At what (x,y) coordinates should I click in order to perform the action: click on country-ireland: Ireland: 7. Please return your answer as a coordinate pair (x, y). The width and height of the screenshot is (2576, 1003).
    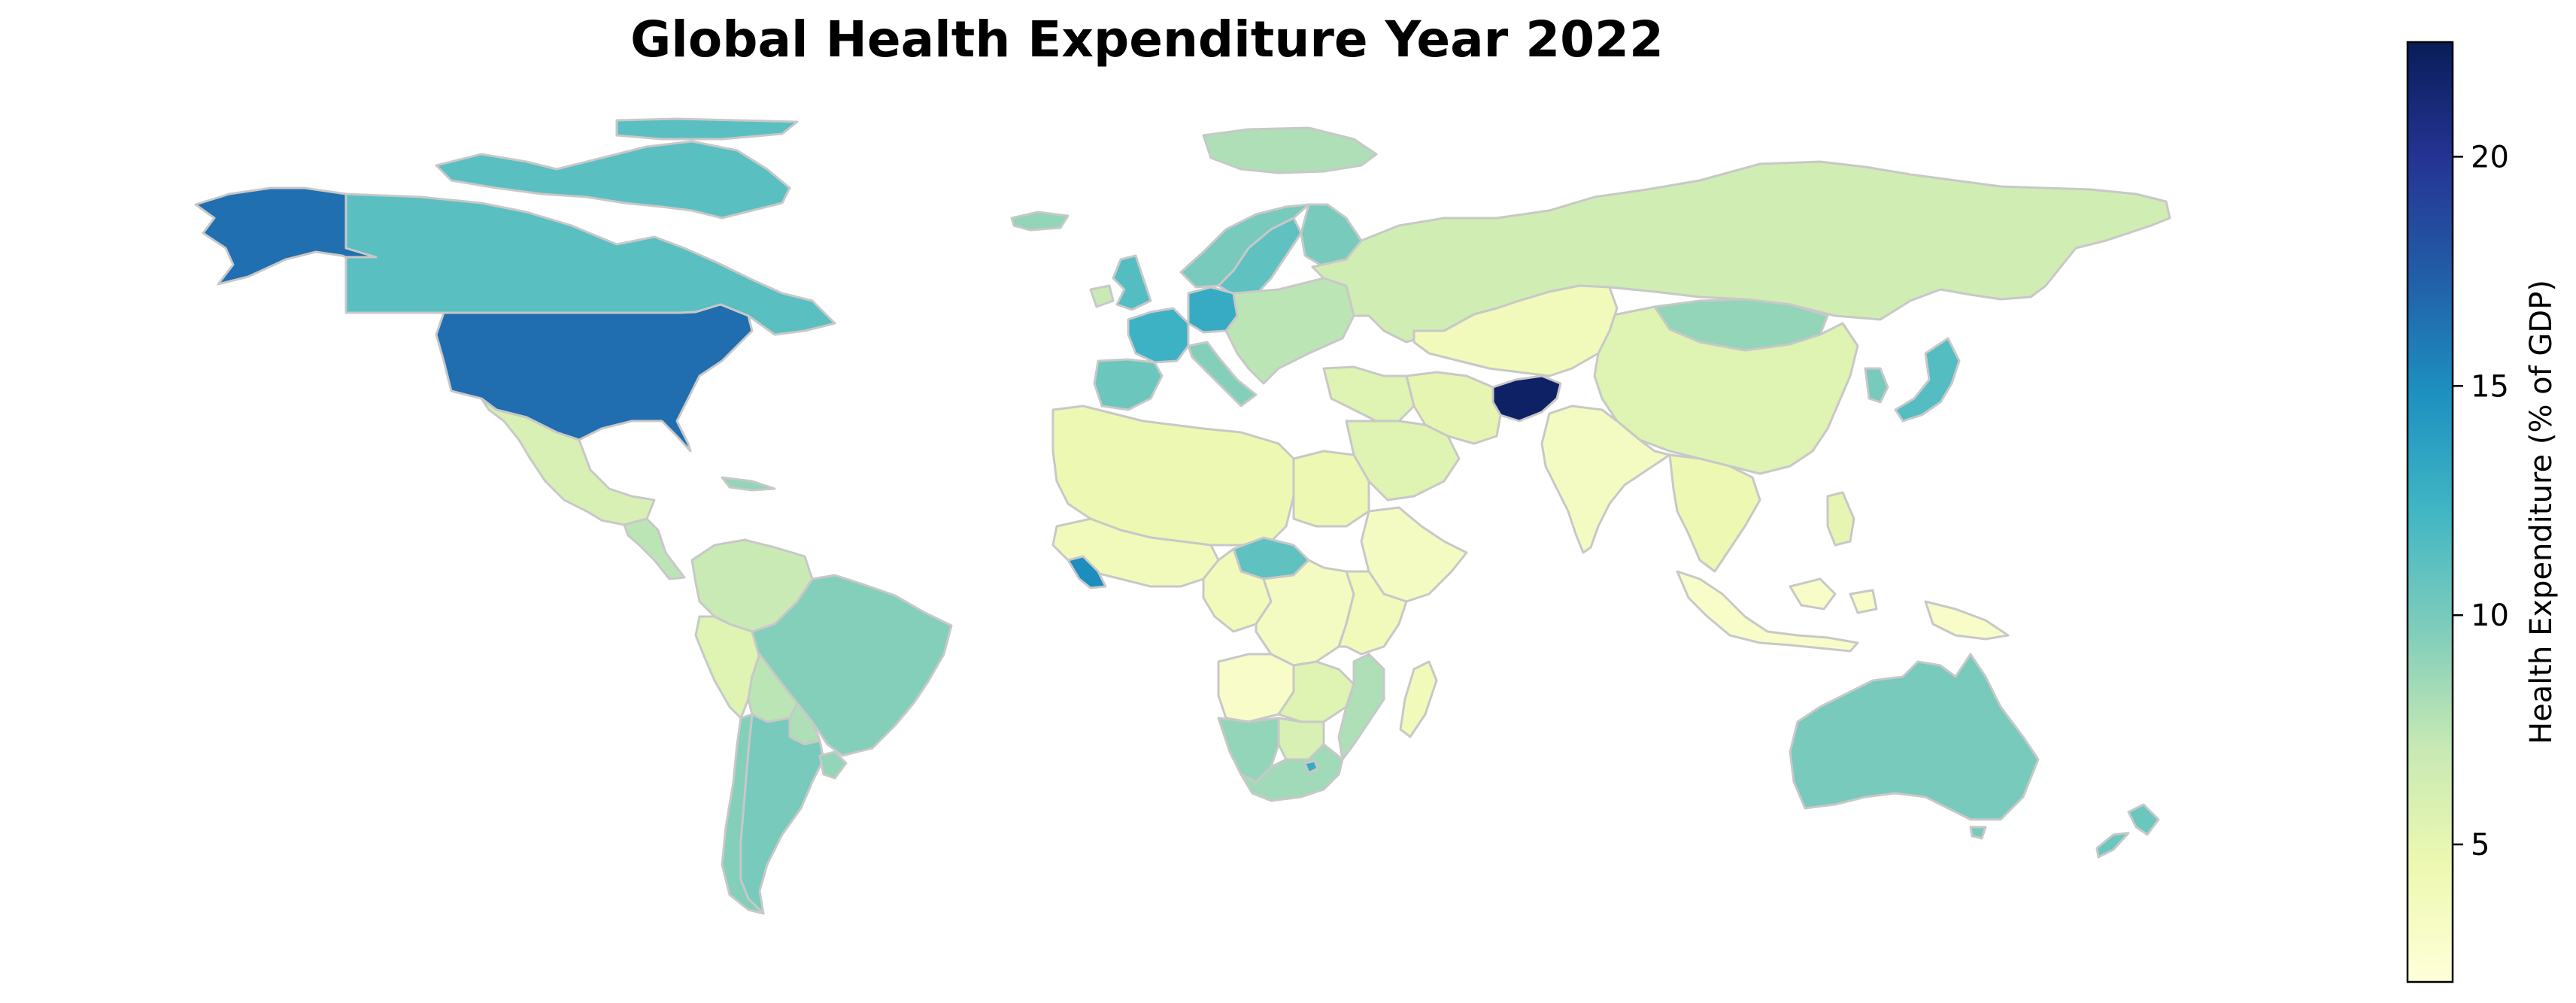
    Looking at the image, I should click on (1102, 296).